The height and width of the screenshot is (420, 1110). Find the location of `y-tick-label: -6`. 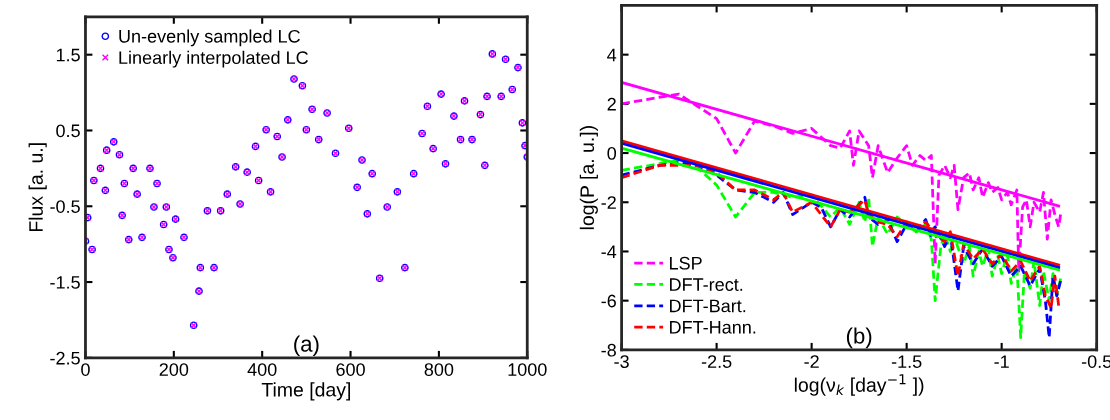

y-tick-label: -6 is located at coordinates (608, 301).